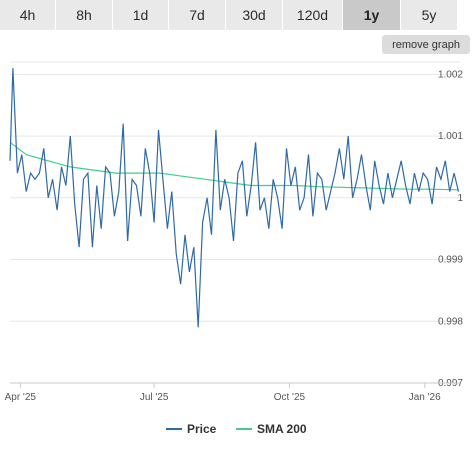 The width and height of the screenshot is (474, 455). What do you see at coordinates (450, 136) in the screenshot?
I see `y-tick-label: 1.001` at bounding box center [450, 136].